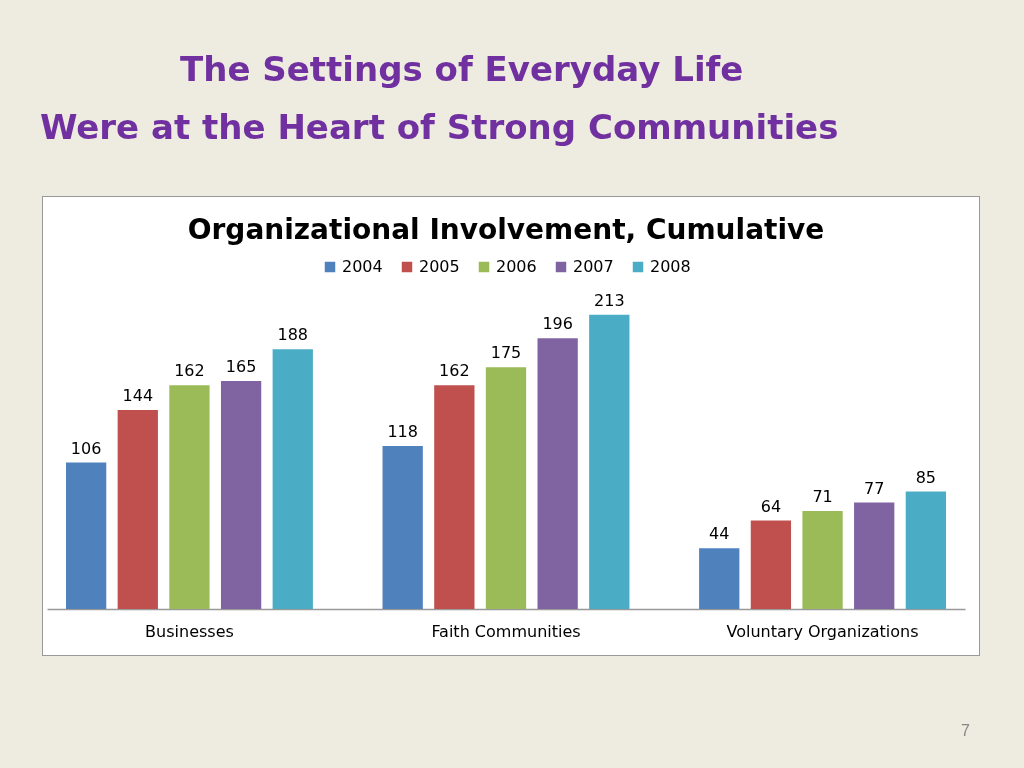  I want to click on data-label: 44, so click(719, 534).